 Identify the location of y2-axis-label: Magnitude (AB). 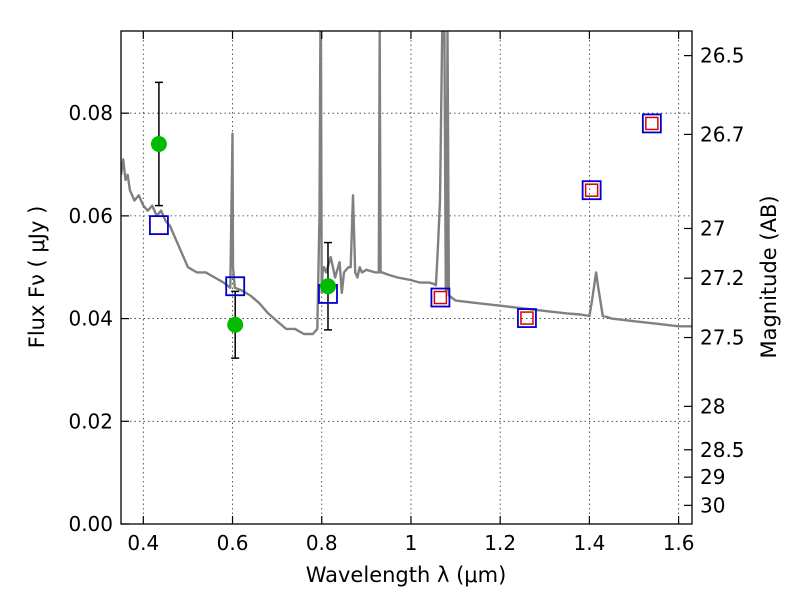
(769, 276).